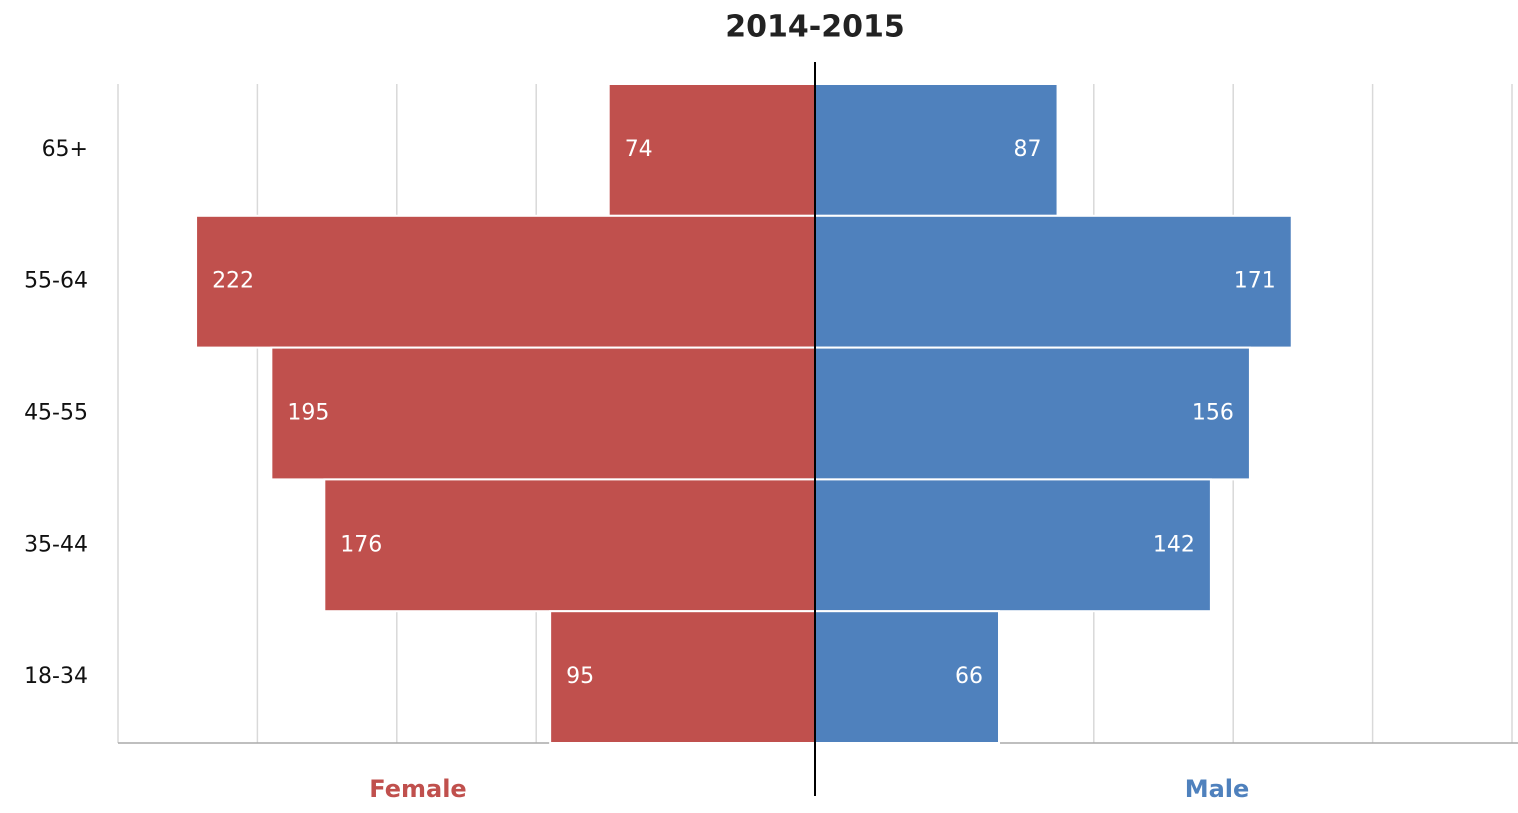 This screenshot has width=1518, height=813. I want to click on data-label: 176, so click(361, 544).